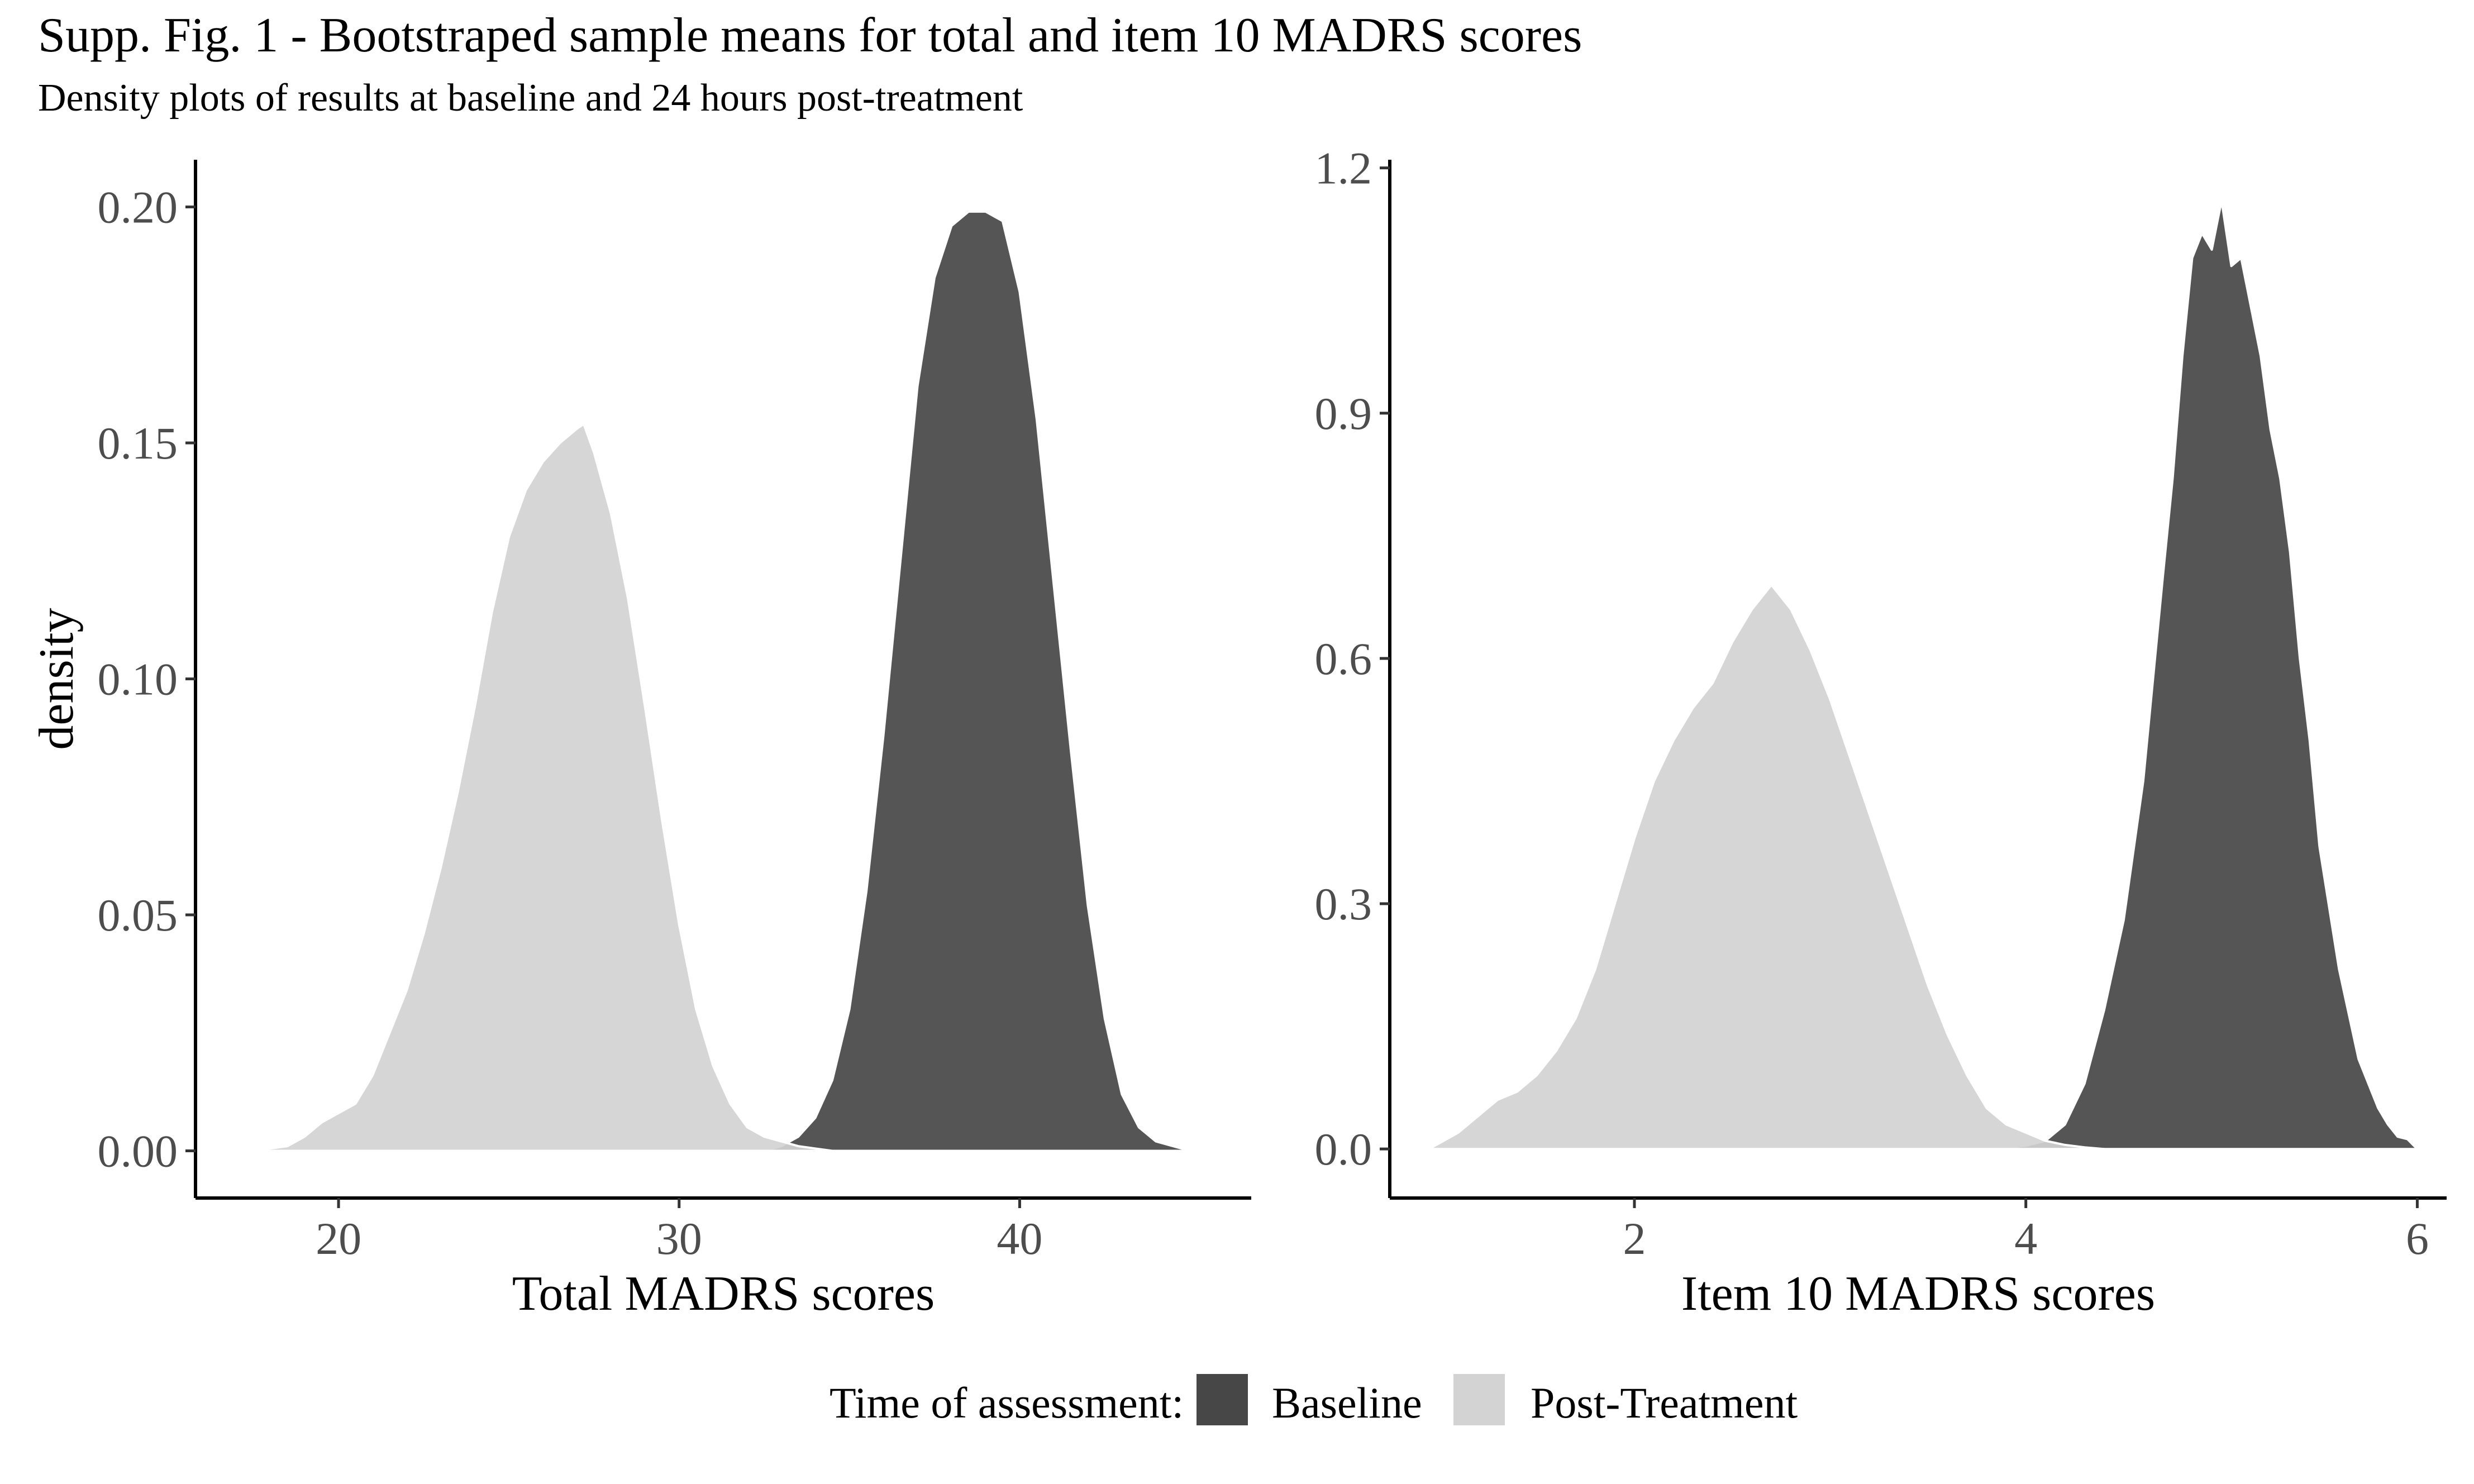 The height and width of the screenshot is (1484, 2474). What do you see at coordinates (57, 679) in the screenshot?
I see `y-axis-title: density` at bounding box center [57, 679].